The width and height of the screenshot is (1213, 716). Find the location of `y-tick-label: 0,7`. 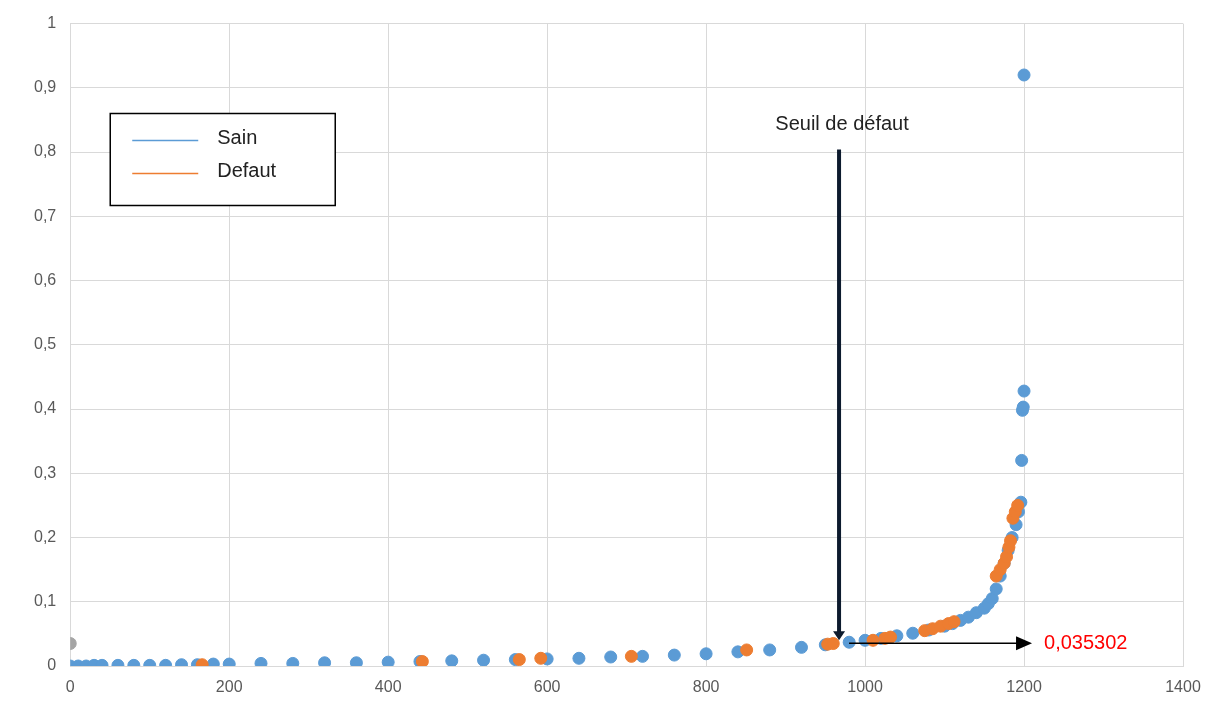

y-tick-label: 0,7 is located at coordinates (45, 215).